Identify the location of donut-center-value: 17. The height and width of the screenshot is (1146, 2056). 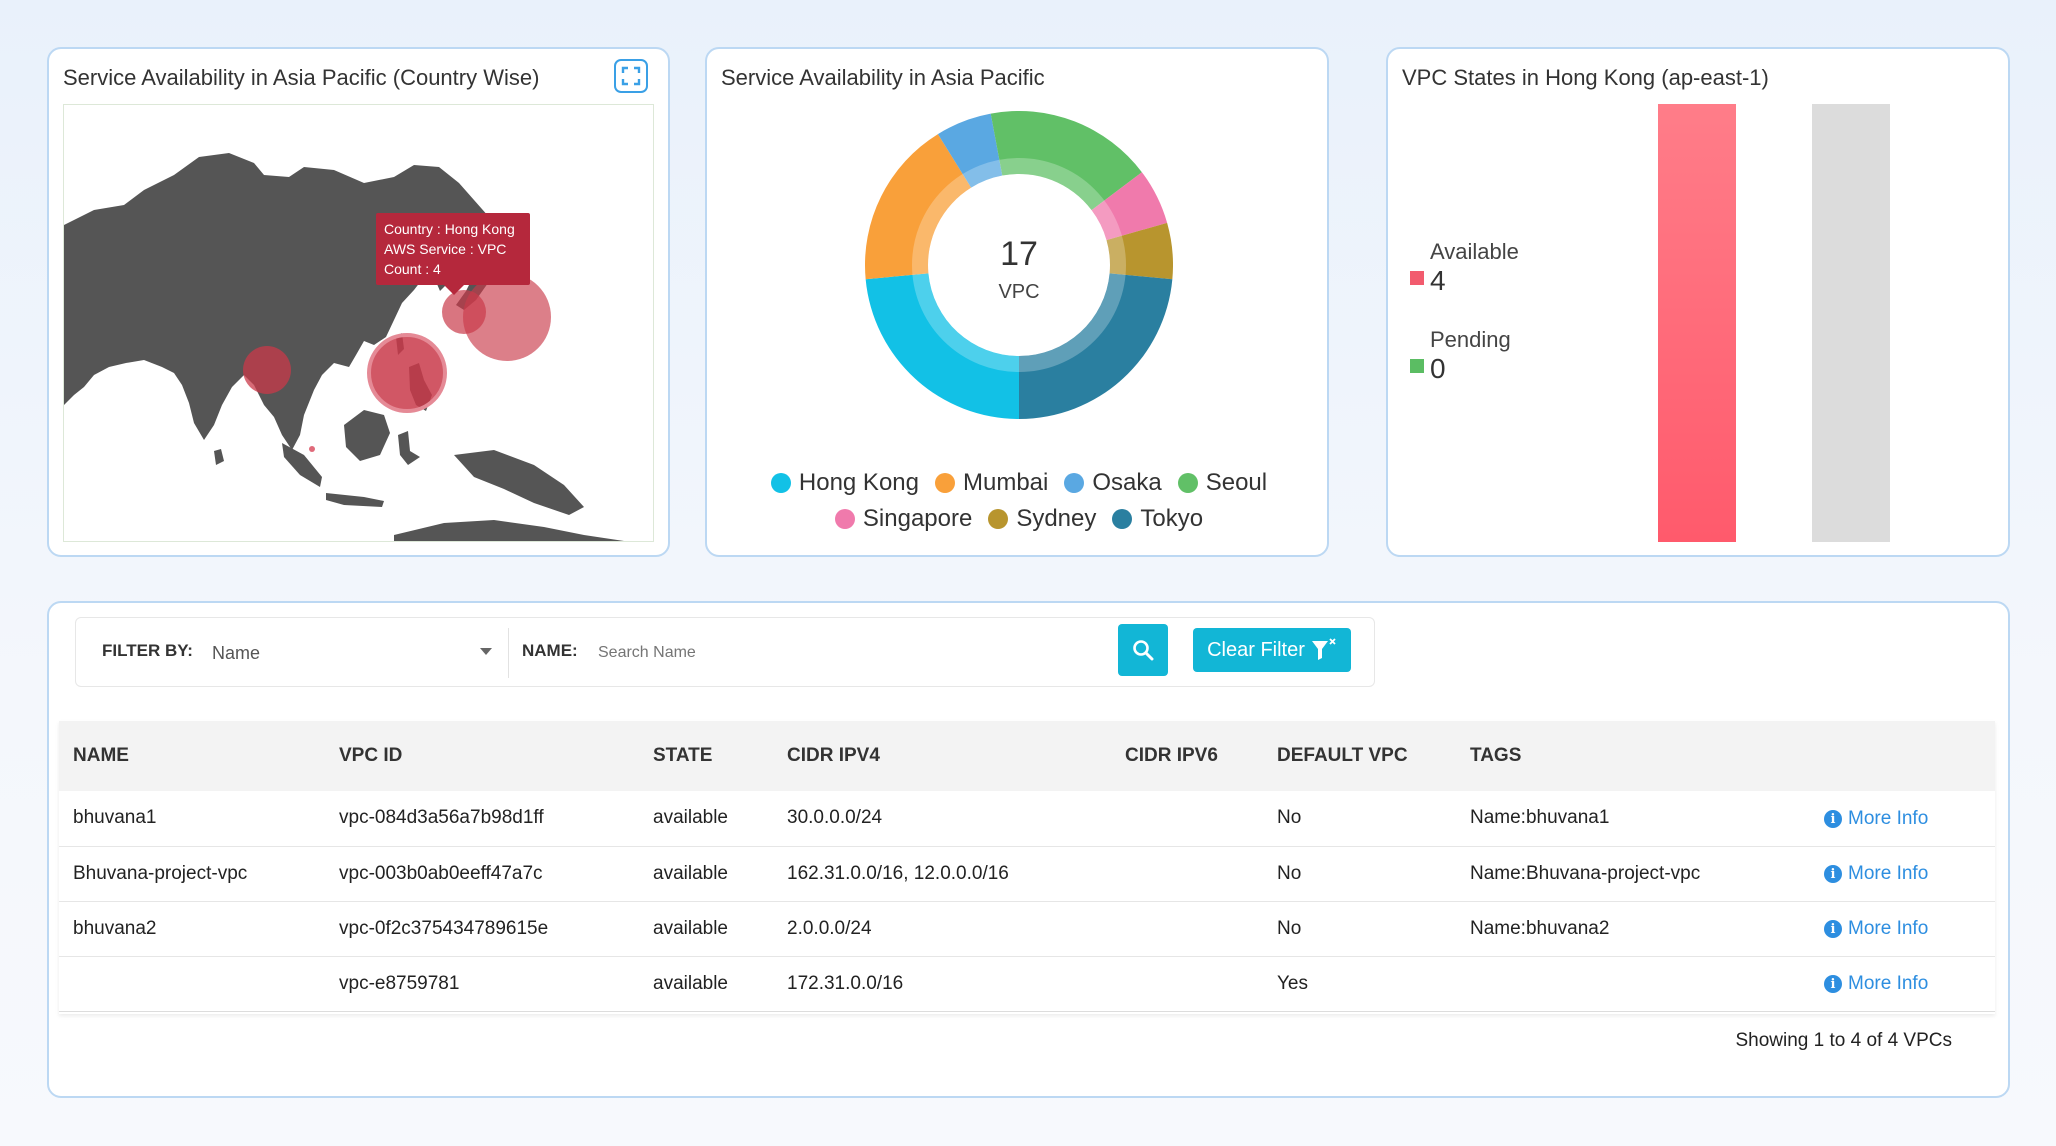
(1019, 254).